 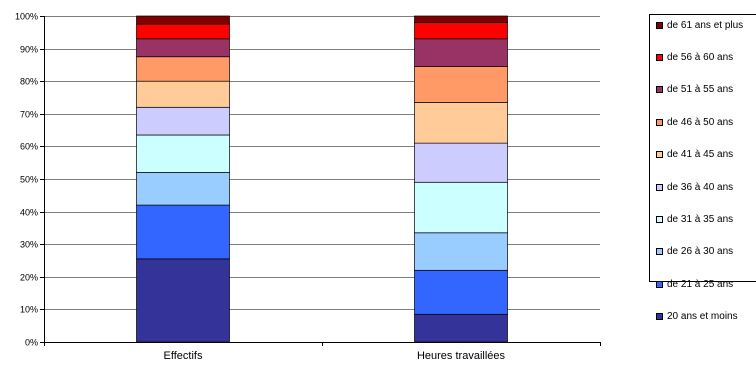 I want to click on legend-label: 20 ans et moins, so click(x=702, y=317).